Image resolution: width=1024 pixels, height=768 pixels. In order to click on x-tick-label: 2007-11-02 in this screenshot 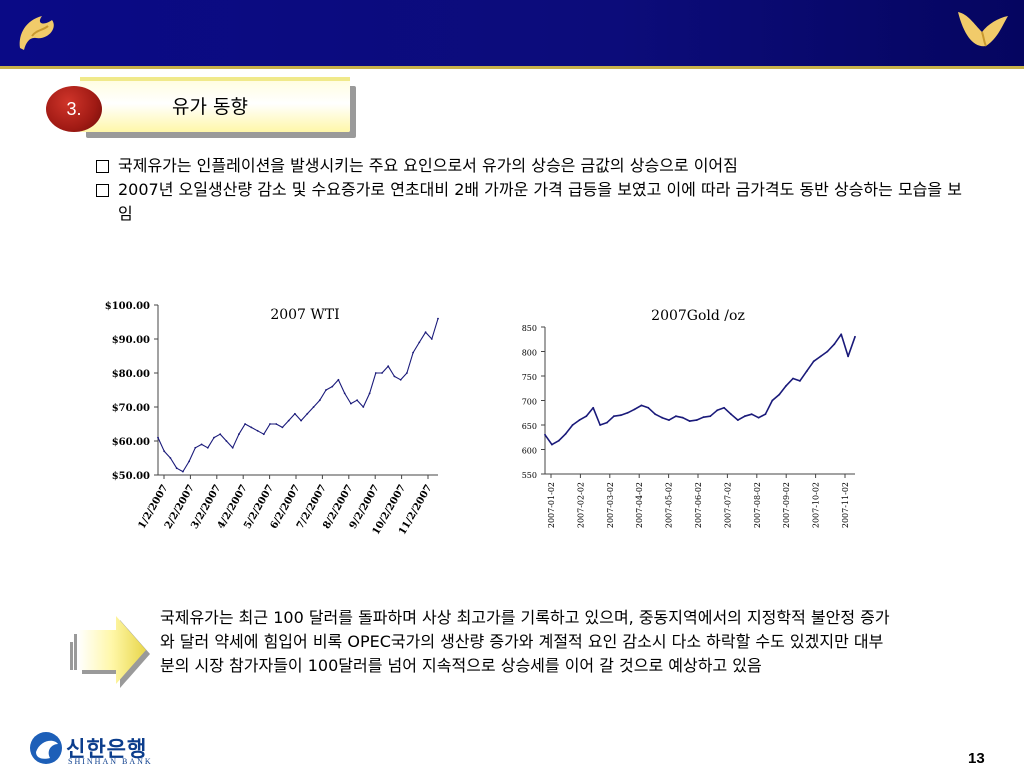, I will do `click(845, 505)`.